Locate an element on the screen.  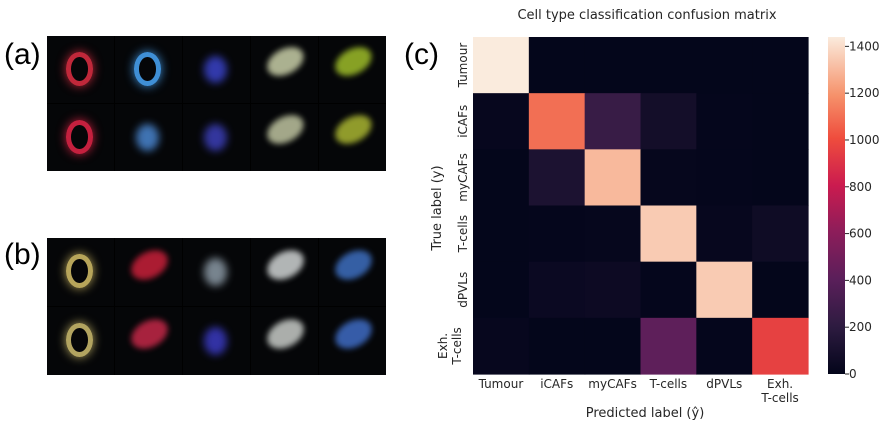
colorbar-tick-label: 600 is located at coordinates (860, 234).